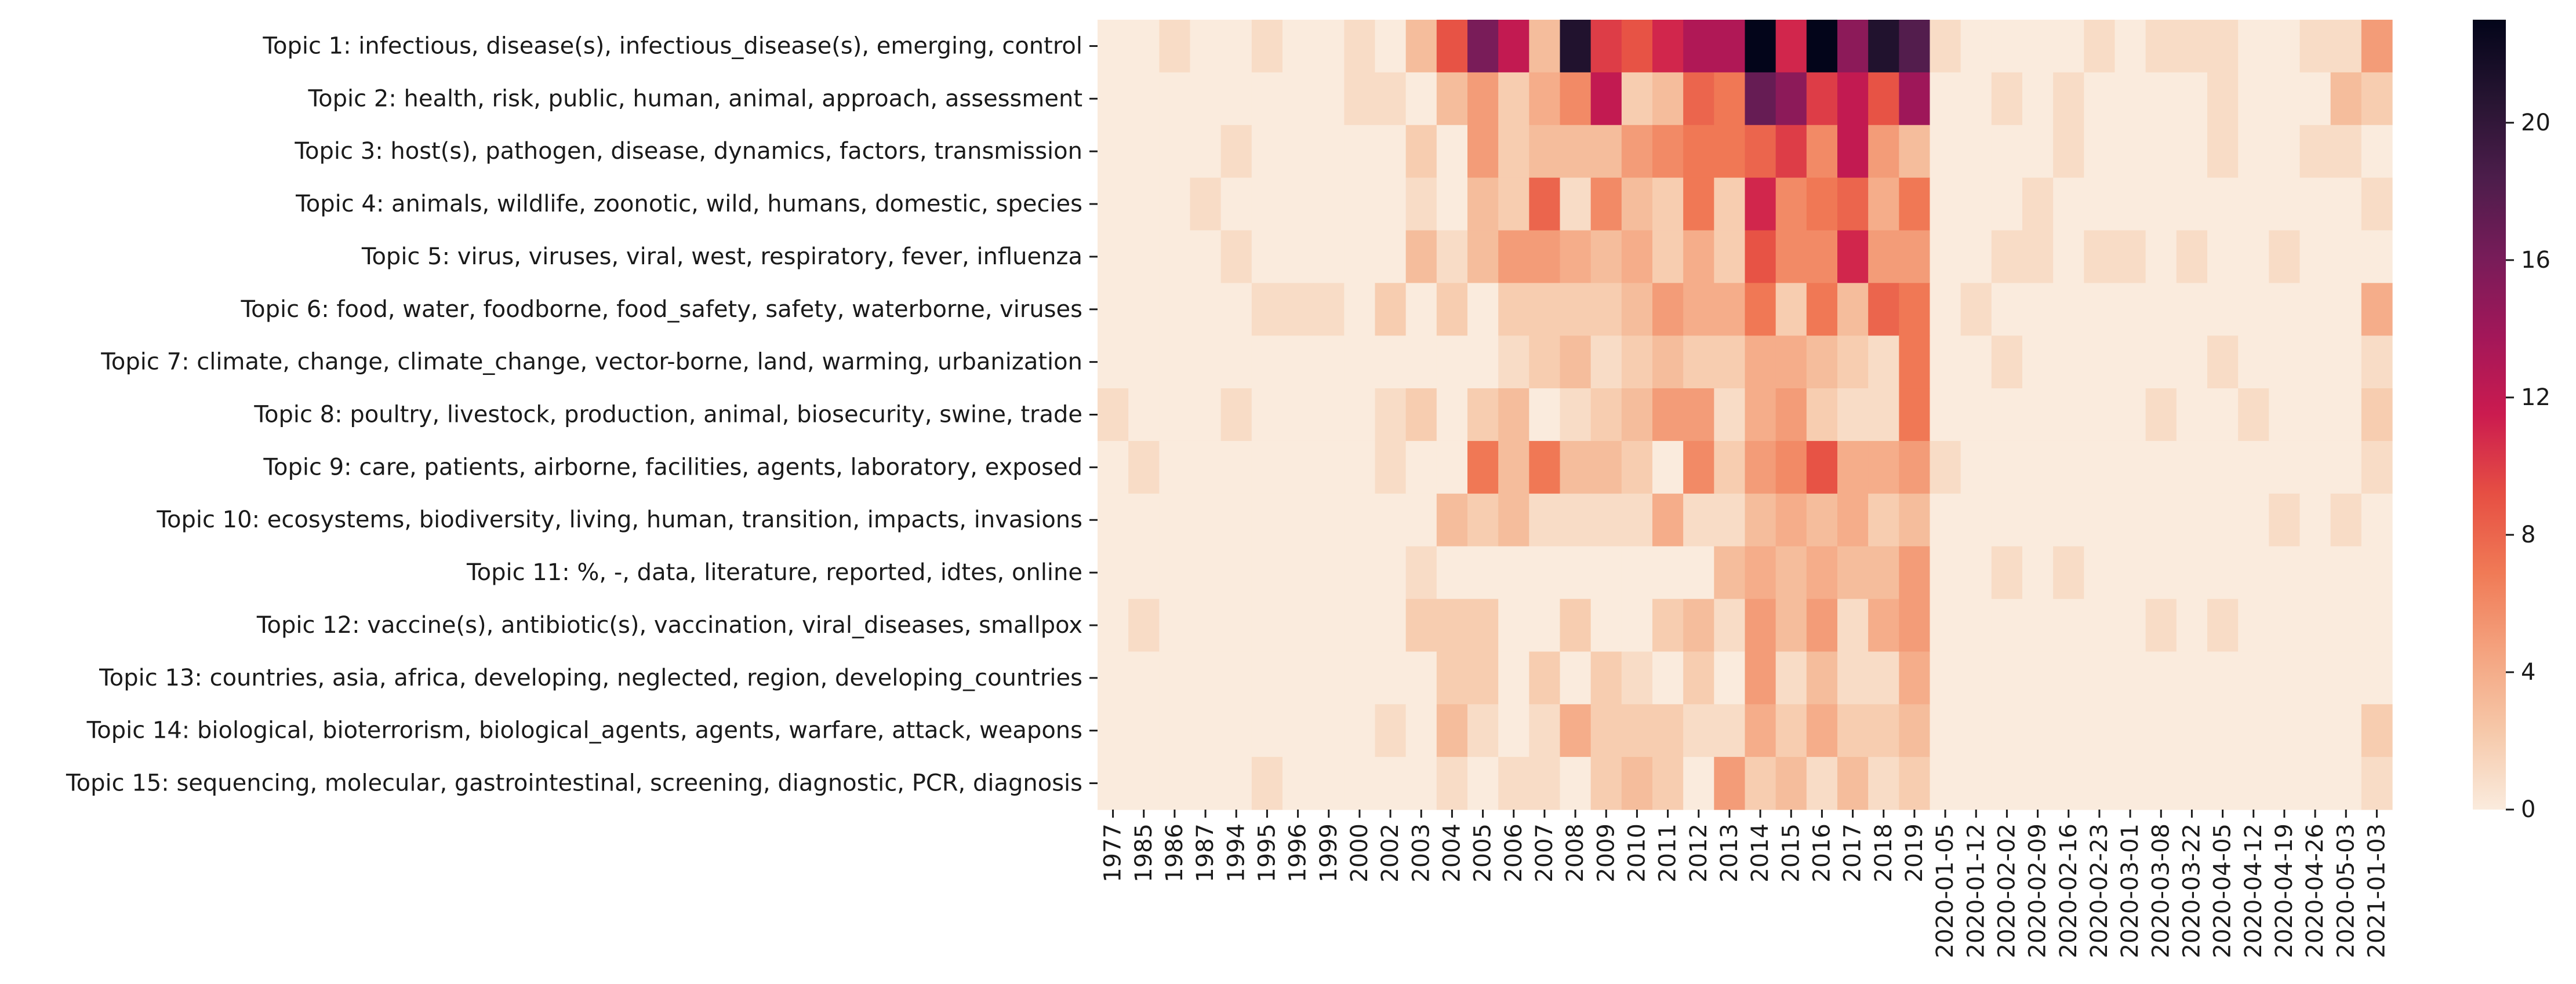 This screenshot has width=2576, height=984. I want to click on colorbar-tick-label: 8, so click(2528, 535).